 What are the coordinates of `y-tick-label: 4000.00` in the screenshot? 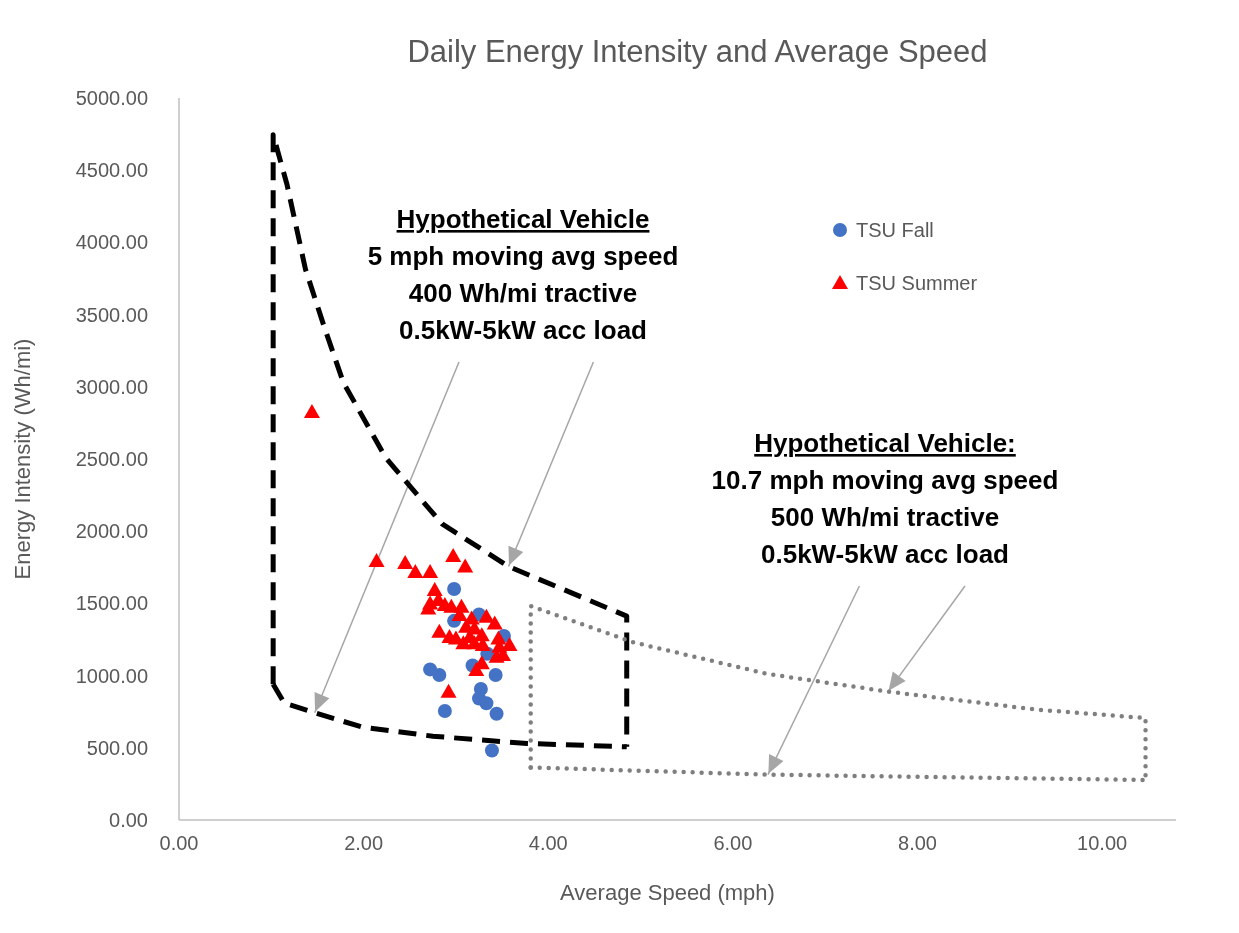 It's located at (111, 242).